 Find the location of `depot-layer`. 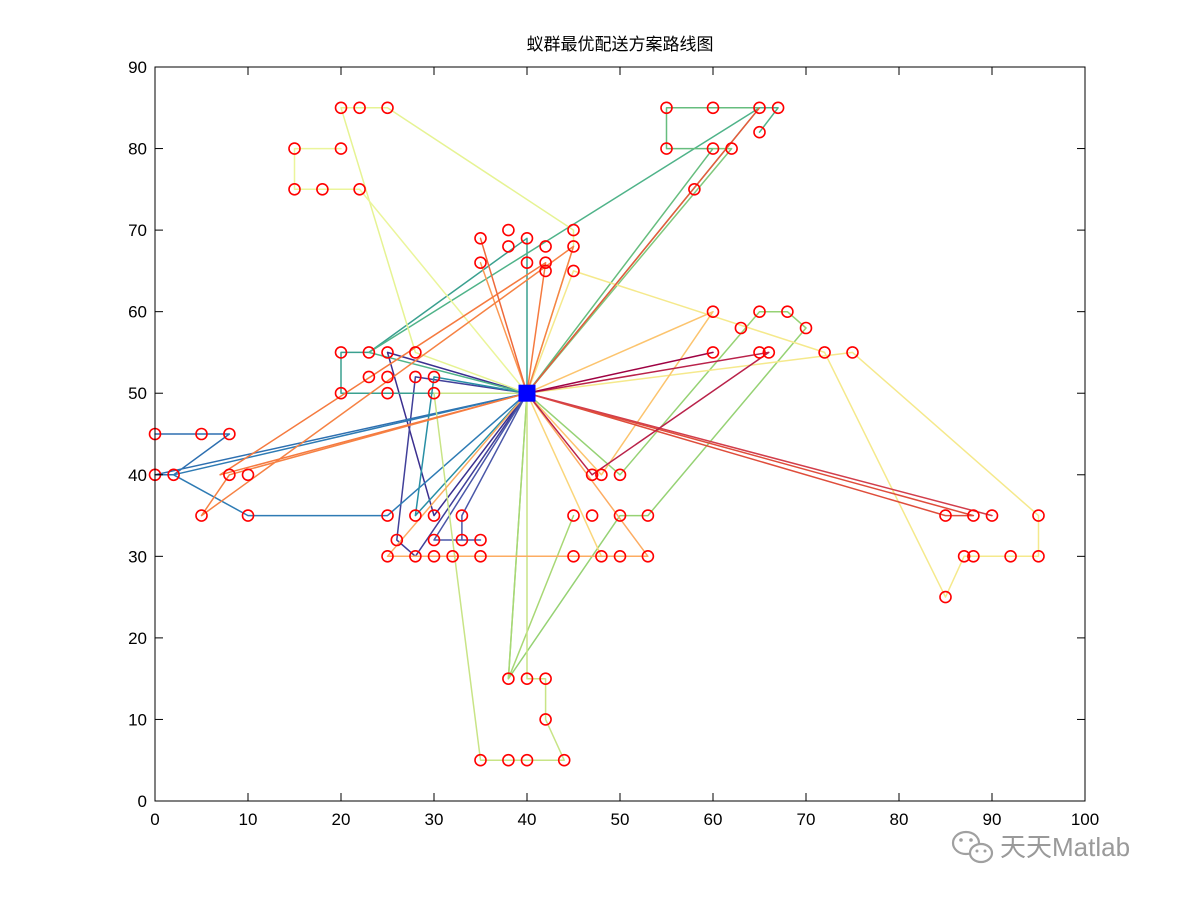

depot-layer is located at coordinates (527, 393).